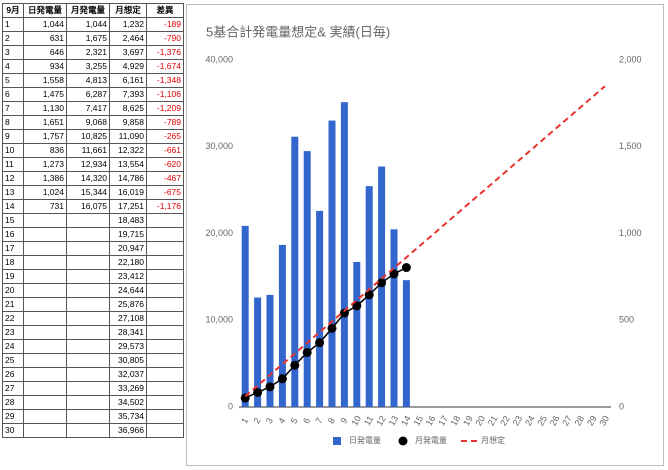 This screenshot has height=470, width=668. I want to click on table-row: 6 1,475 6,287 7,393 -1,106, so click(93, 94).